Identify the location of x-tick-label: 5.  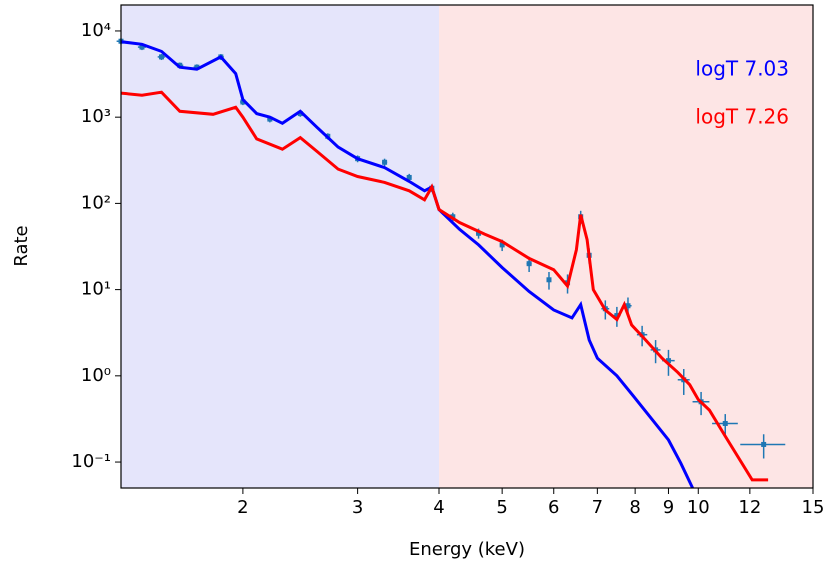
(501, 507).